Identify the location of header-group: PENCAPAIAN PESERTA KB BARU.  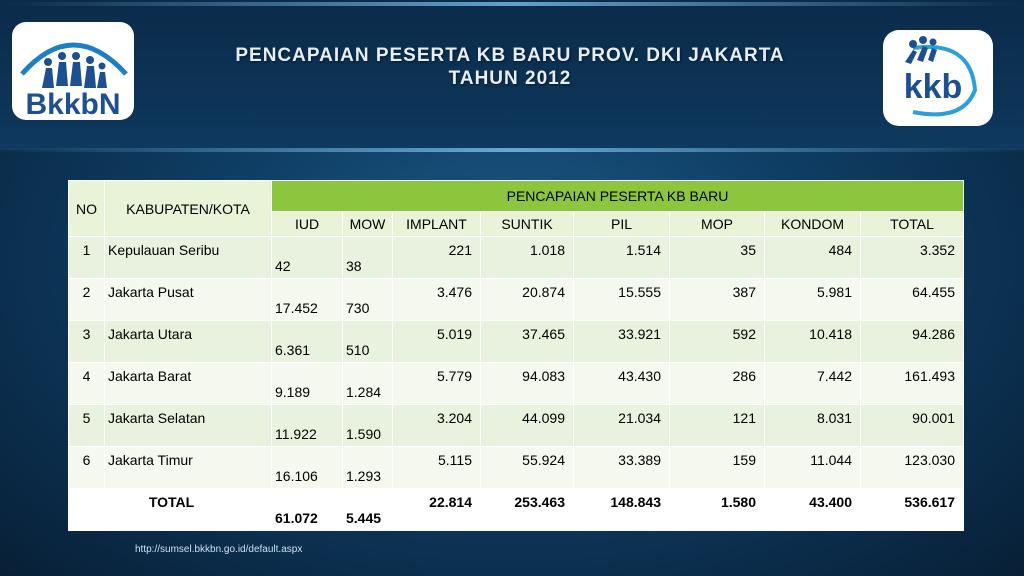
(617, 196).